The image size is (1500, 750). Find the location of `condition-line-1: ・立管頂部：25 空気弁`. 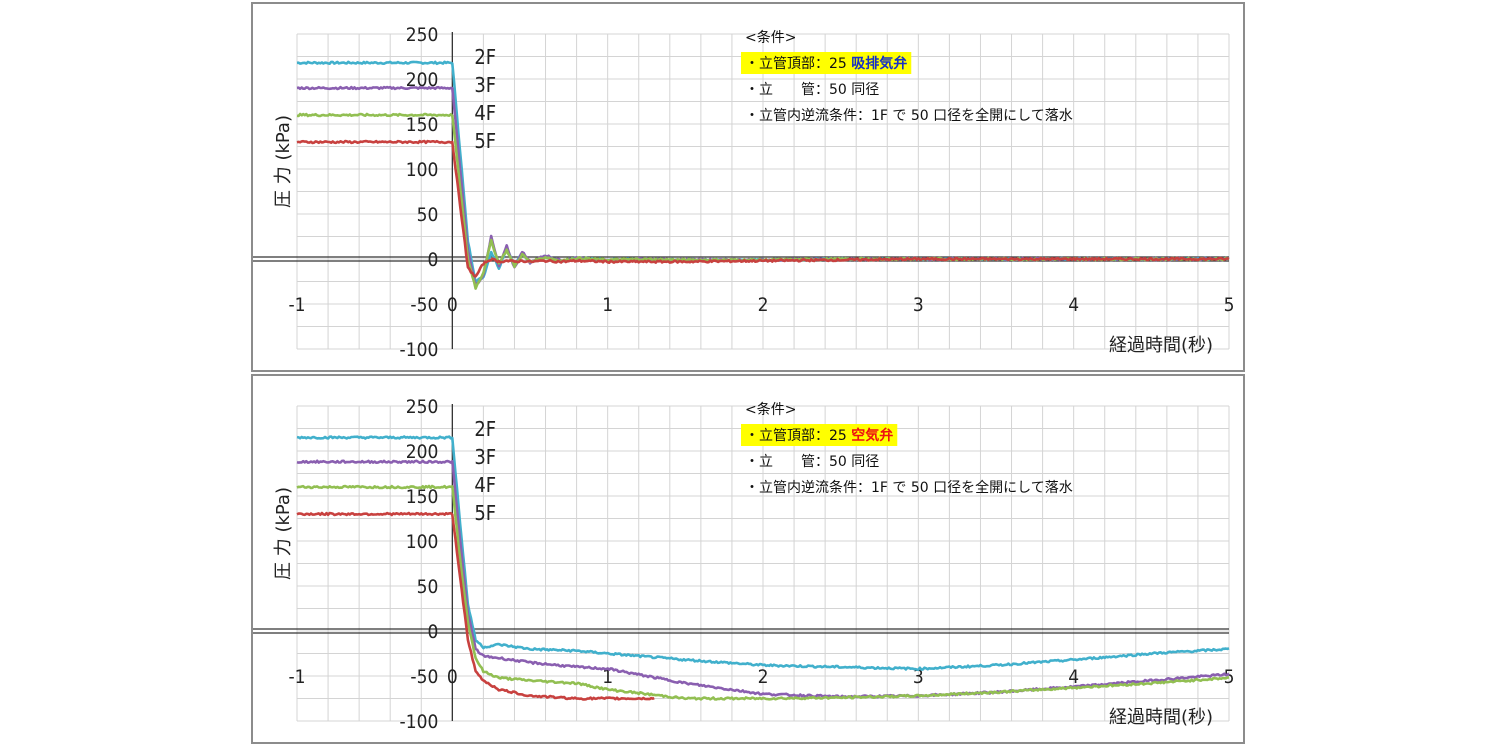

condition-line-1: ・立管頂部：25 空気弁 is located at coordinates (819, 435).